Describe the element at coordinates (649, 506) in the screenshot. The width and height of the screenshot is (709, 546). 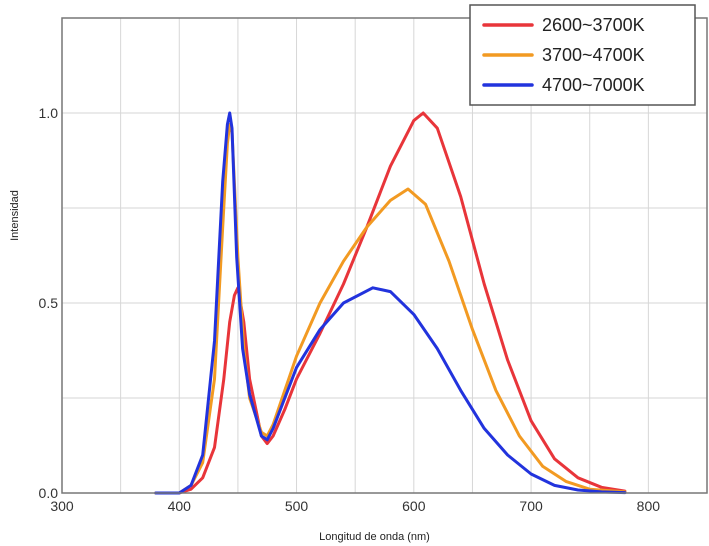
I see `x-tick-label: 800` at that location.